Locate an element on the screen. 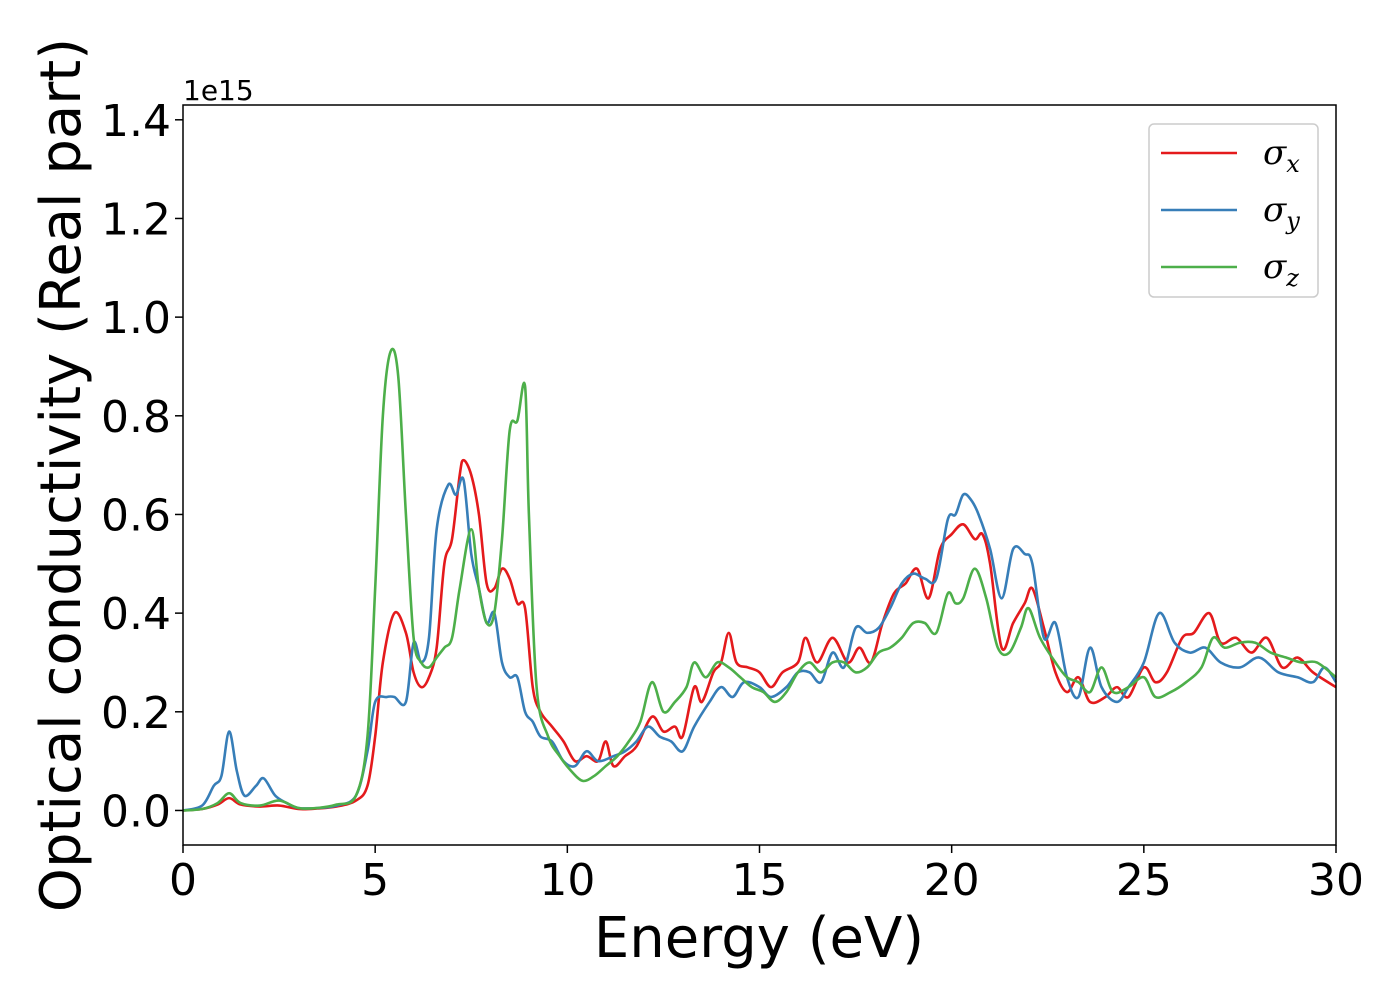  x-tick-label: 15 is located at coordinates (760, 880).